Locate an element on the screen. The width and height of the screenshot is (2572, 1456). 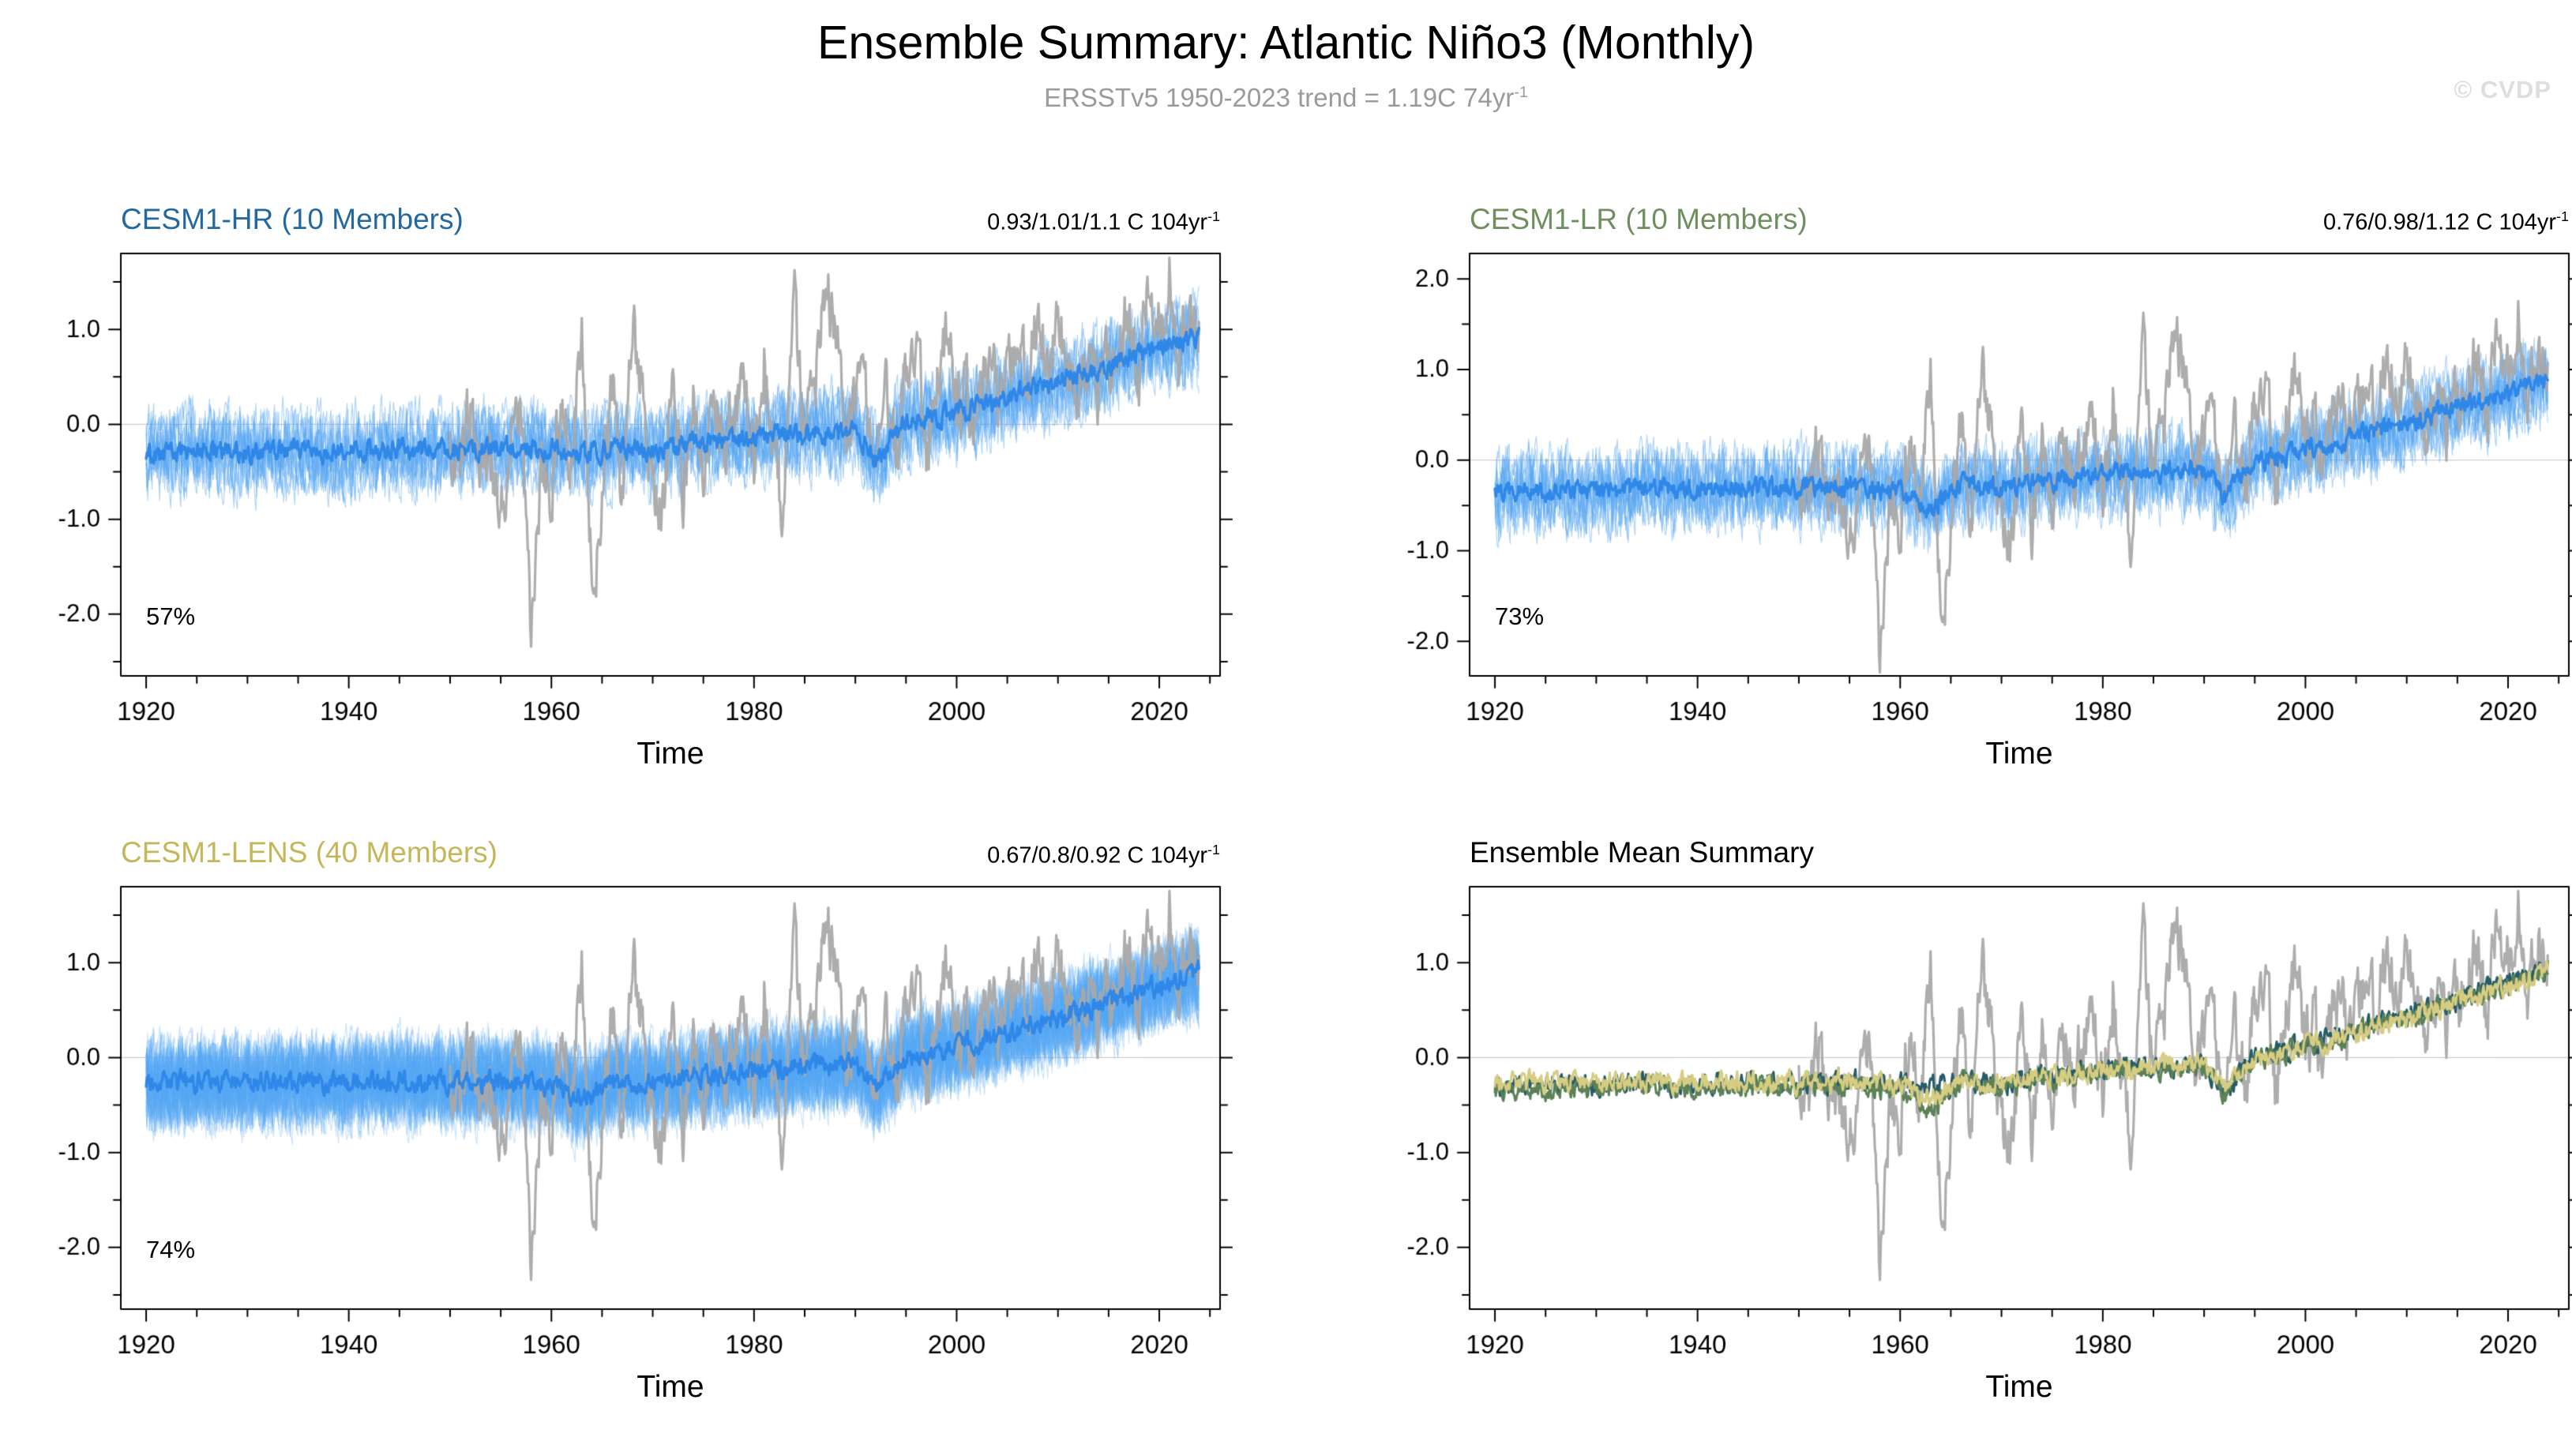
obs-agreement-percent: 57% is located at coordinates (171, 616).